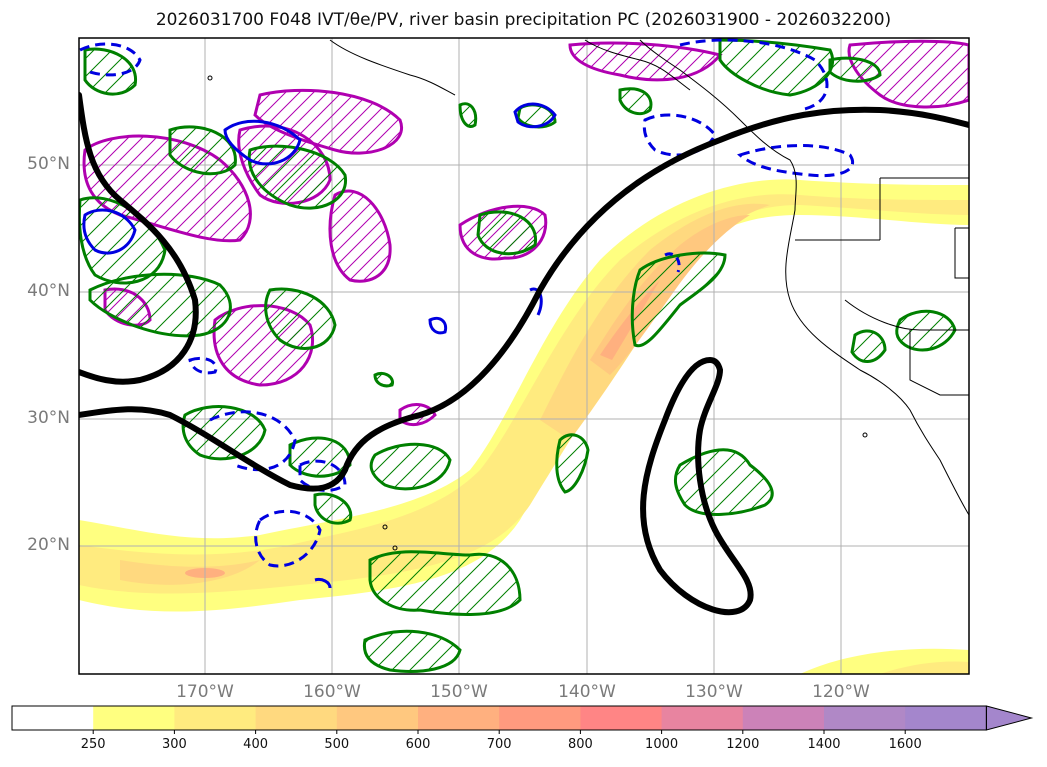 The height and width of the screenshot is (767, 1047). Describe the element at coordinates (1009, 718) in the screenshot. I see `colorbar-extend-arrow` at that location.